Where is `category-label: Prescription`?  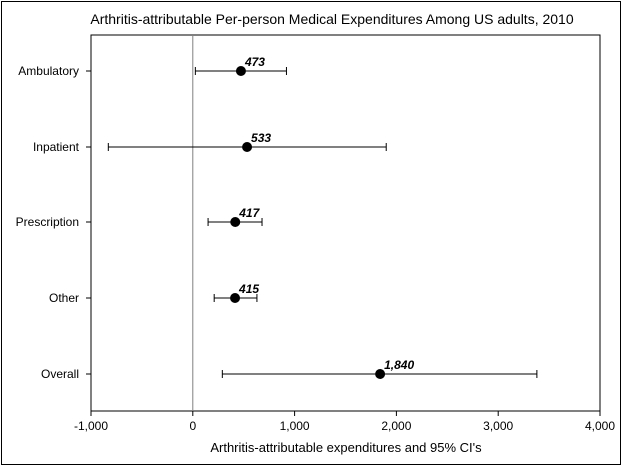 category-label: Prescription is located at coordinates (47, 222).